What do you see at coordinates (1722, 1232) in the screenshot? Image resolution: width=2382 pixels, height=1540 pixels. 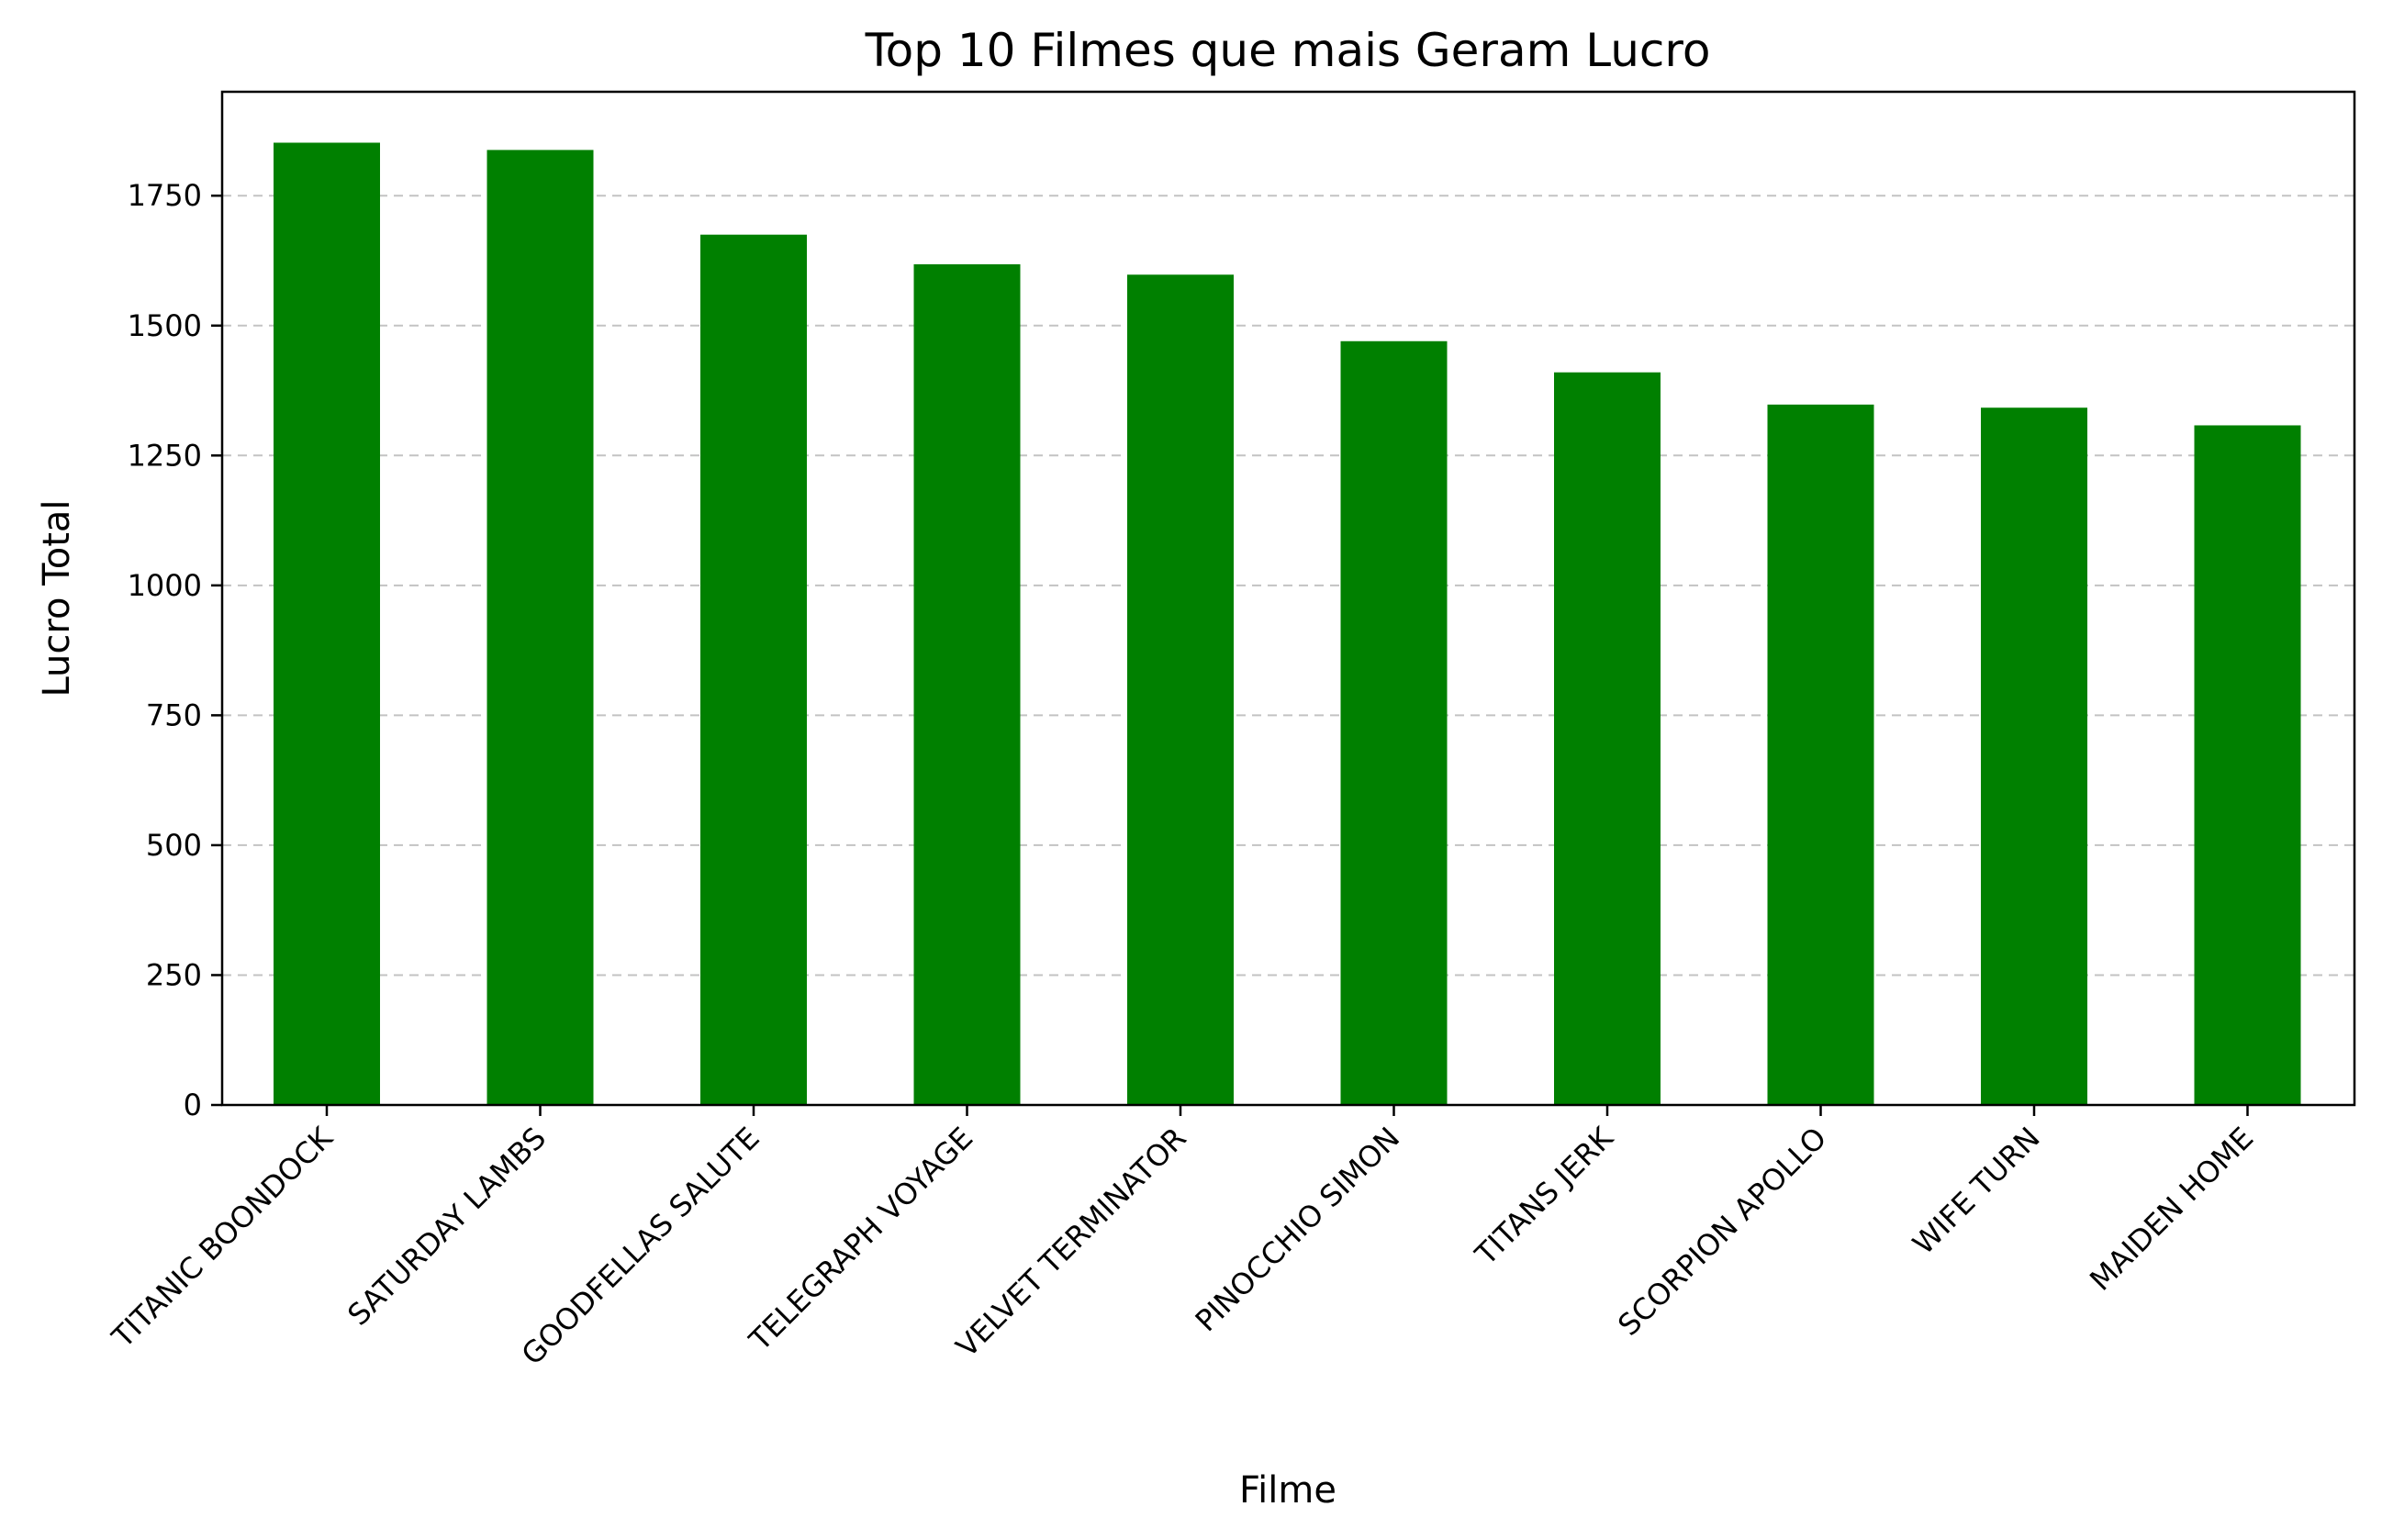 I see `x-tick-label: SCORPION APOLLO` at bounding box center [1722, 1232].